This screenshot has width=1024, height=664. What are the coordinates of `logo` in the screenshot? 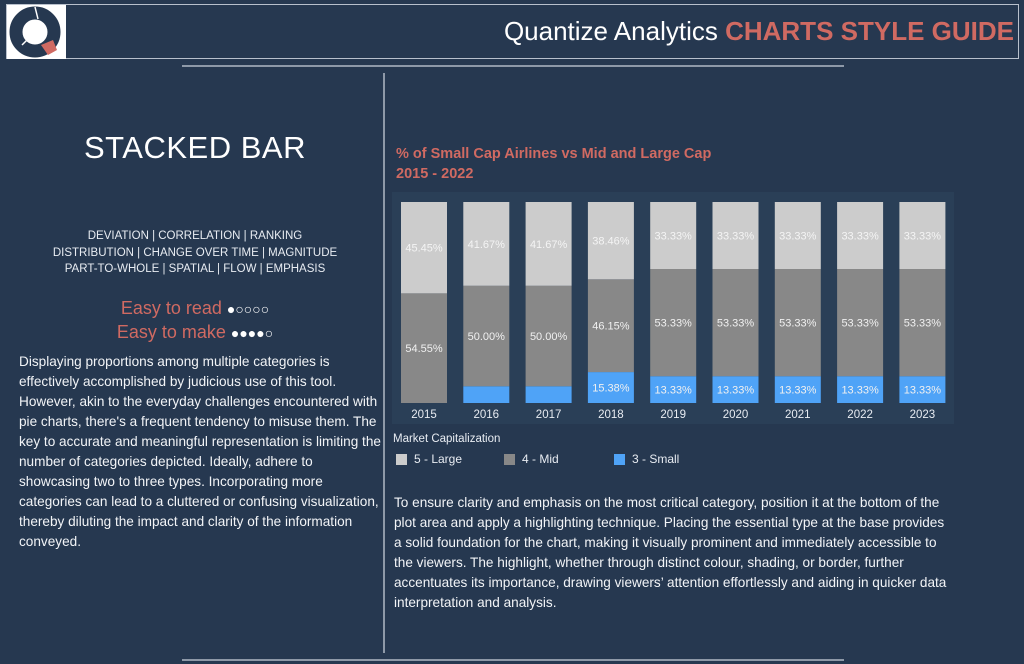 It's located at (36, 32).